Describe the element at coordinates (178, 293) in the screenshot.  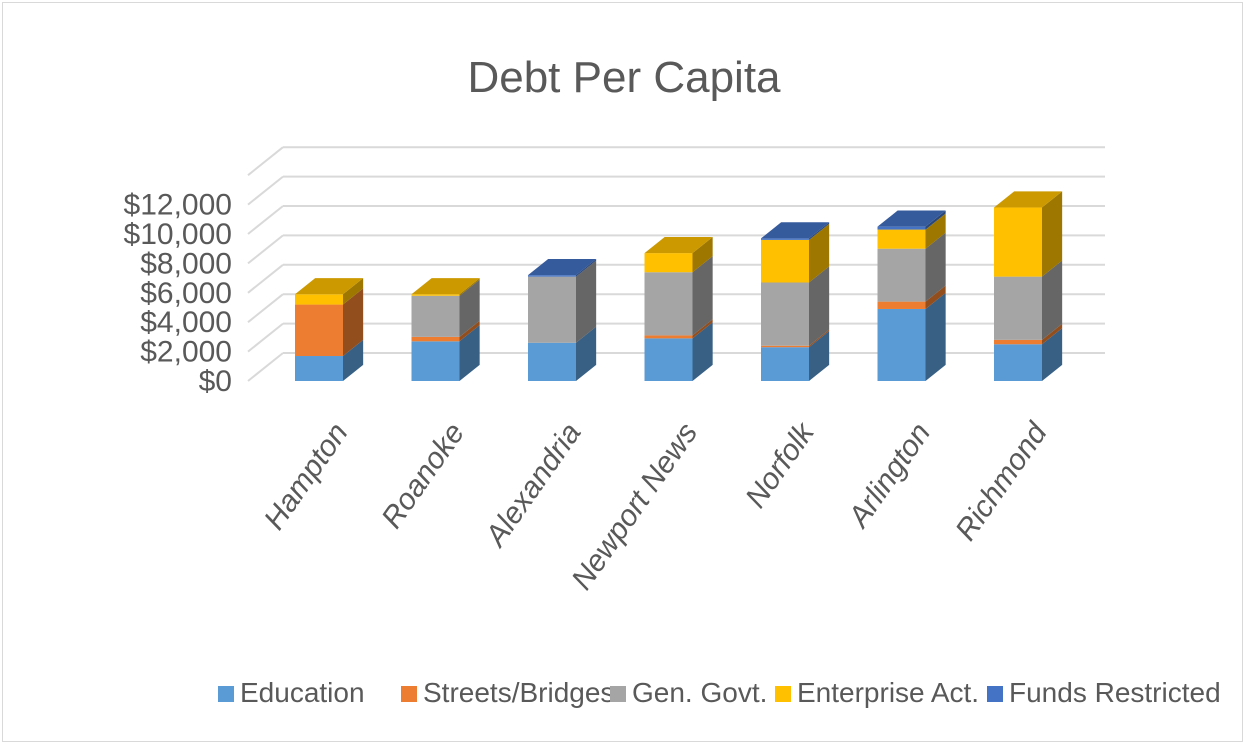
I see `y-axis: $0$2,000$4,000$6,000$8,000$10,000$12,000` at that location.